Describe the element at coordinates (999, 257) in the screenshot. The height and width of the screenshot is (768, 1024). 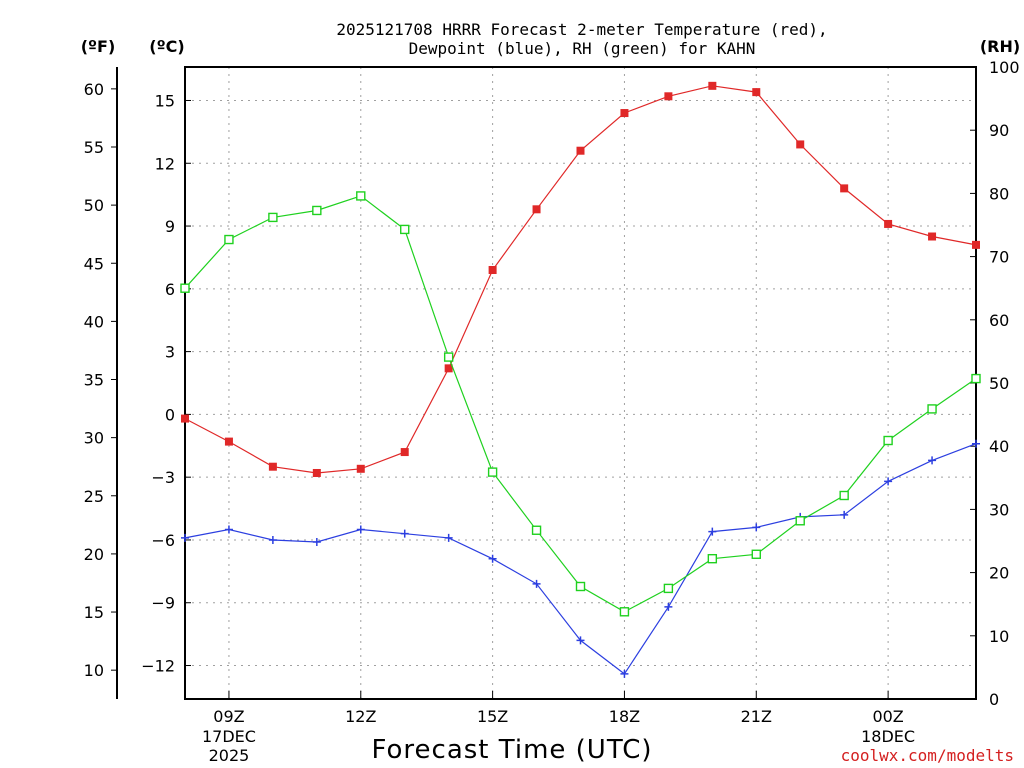
I see `rh-tick-label: 70` at that location.